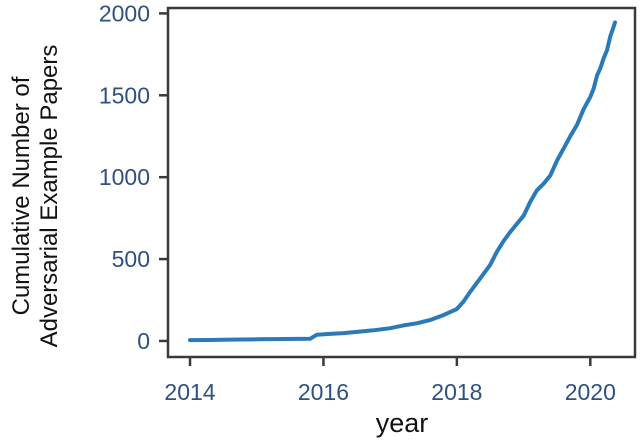  What do you see at coordinates (456, 392) in the screenshot?
I see `x-tick-label: 2018` at bounding box center [456, 392].